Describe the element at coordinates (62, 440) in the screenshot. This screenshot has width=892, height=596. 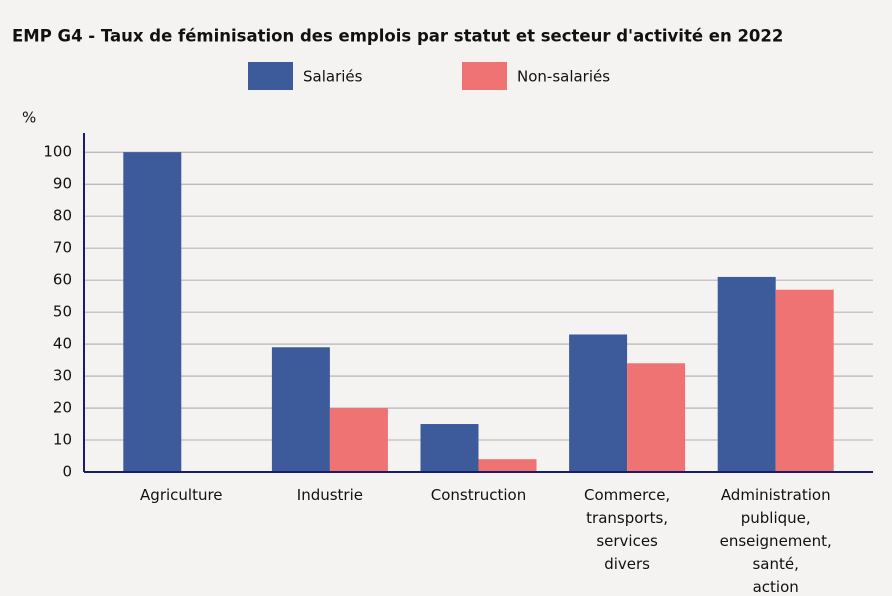
I see `y-tick-label: 10` at that location.